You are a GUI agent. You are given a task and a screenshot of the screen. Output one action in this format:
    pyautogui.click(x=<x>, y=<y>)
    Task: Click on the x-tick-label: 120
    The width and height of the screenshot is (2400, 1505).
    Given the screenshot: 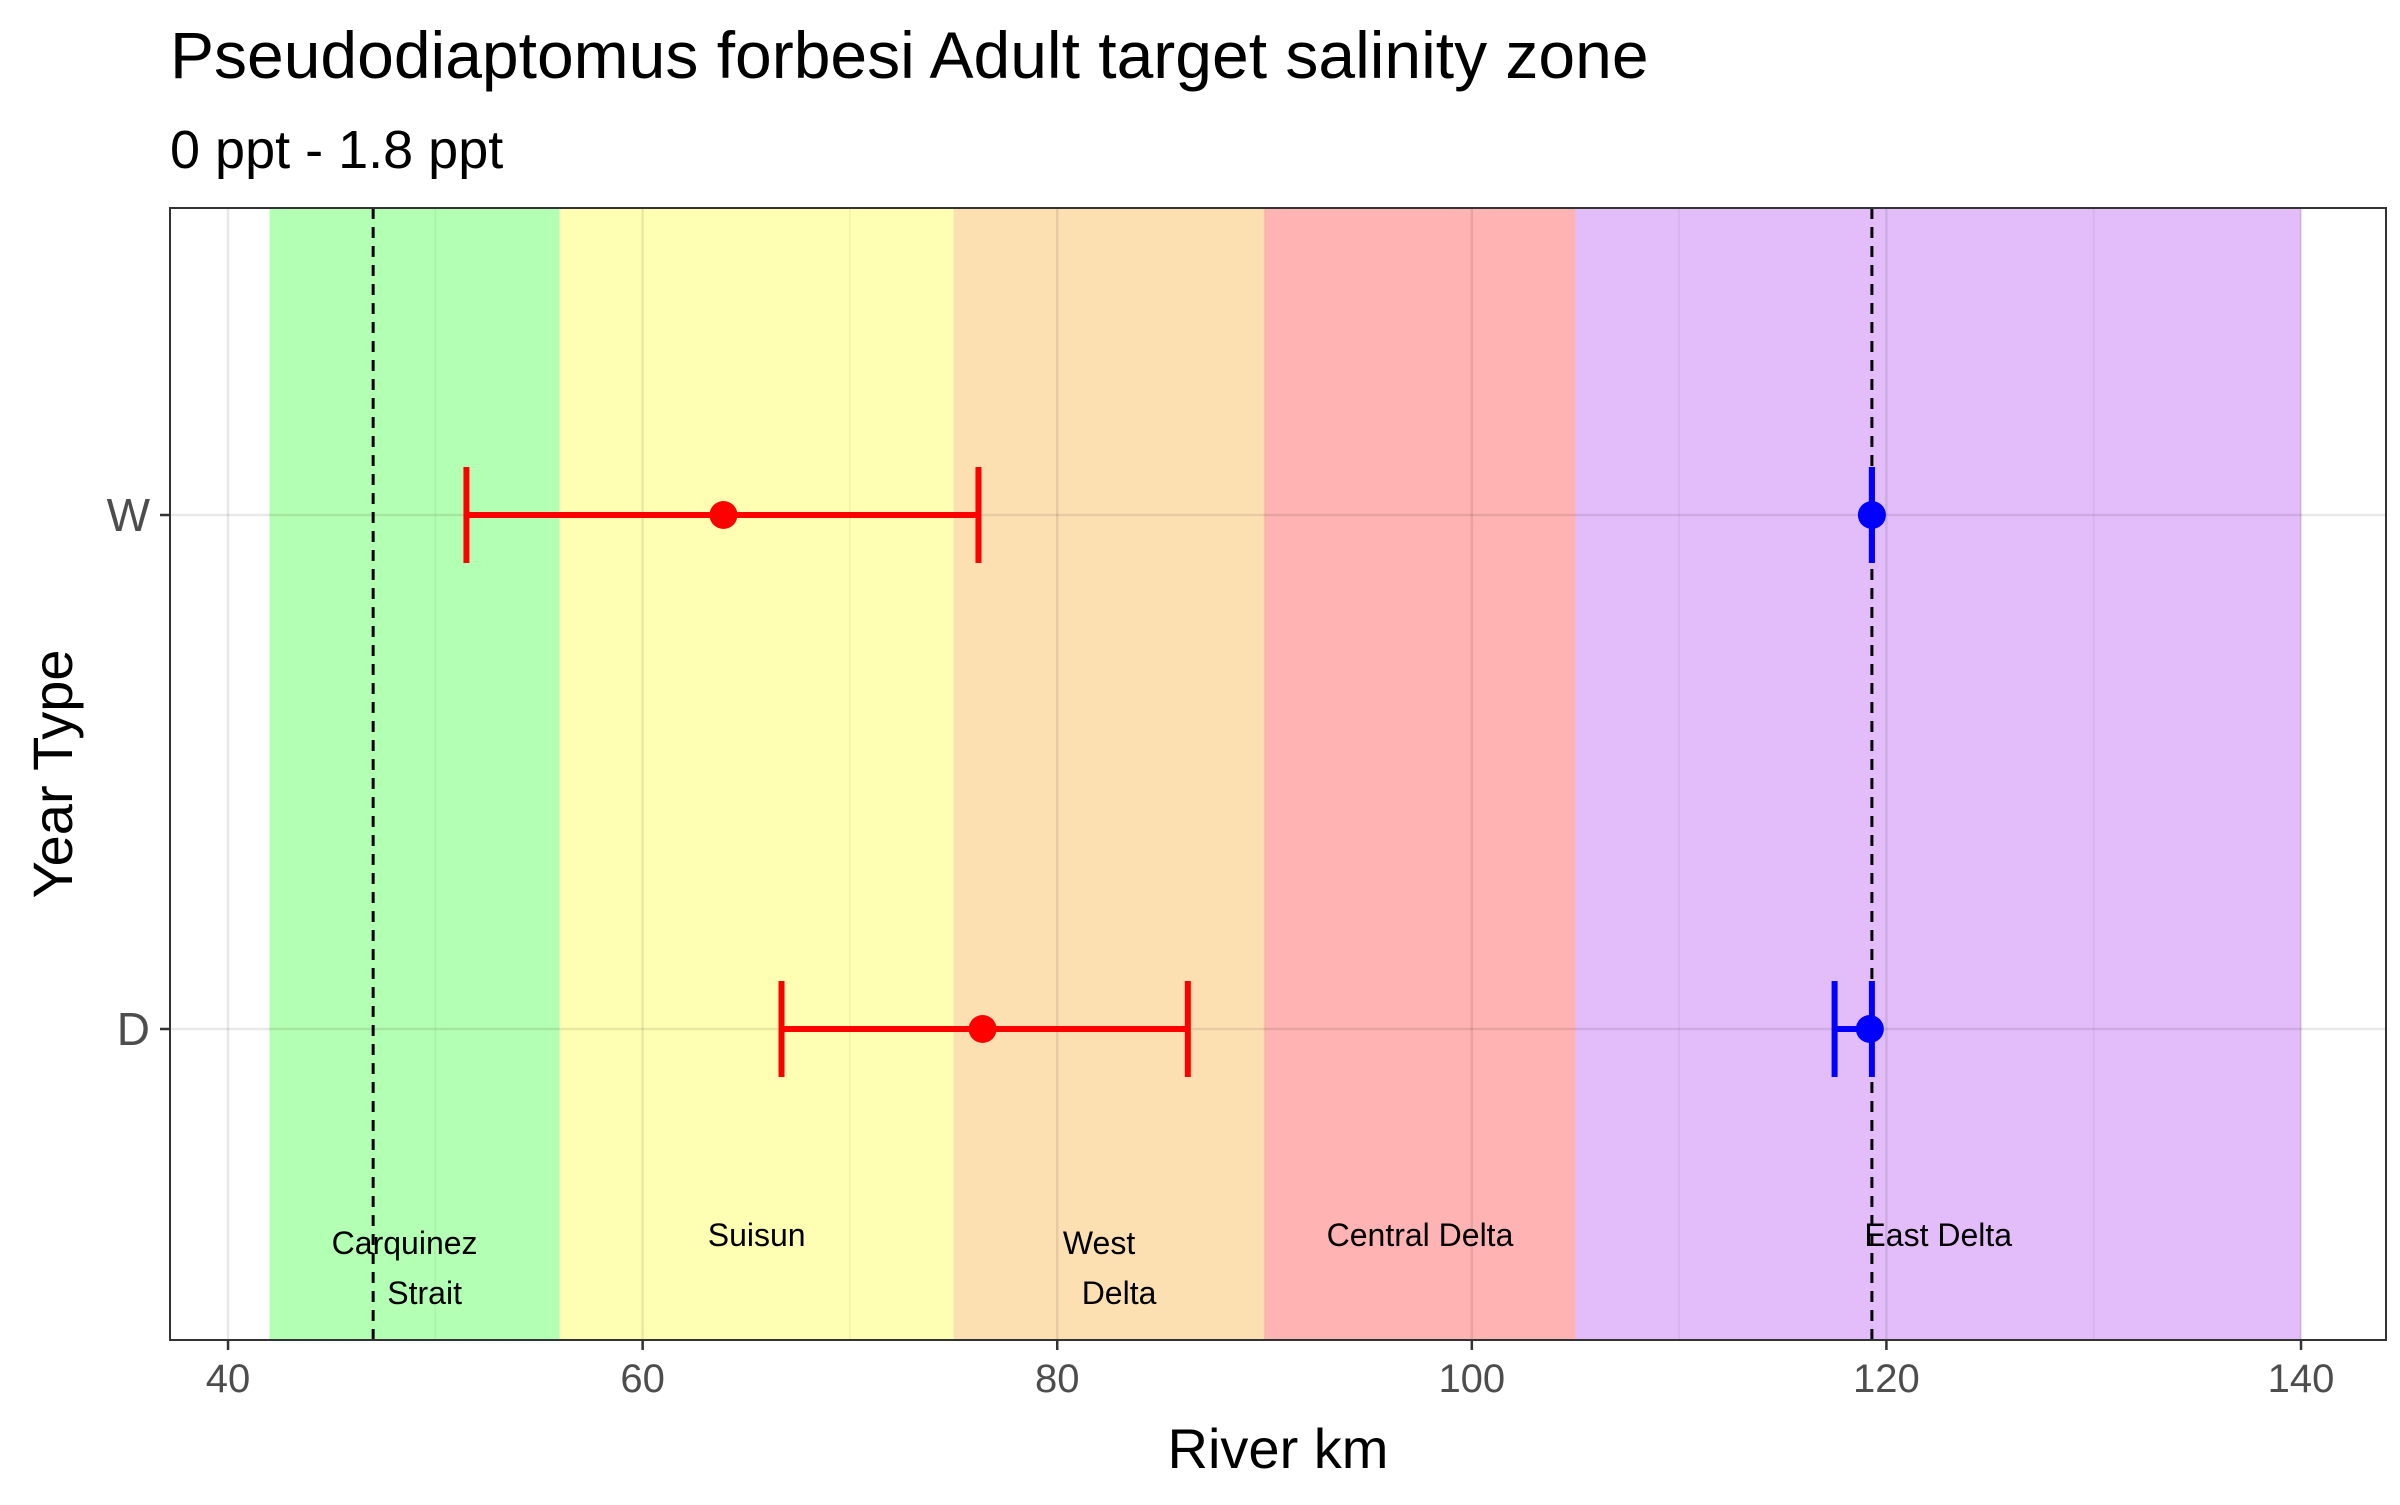 What is the action you would take?
    pyautogui.click(x=1886, y=1379)
    